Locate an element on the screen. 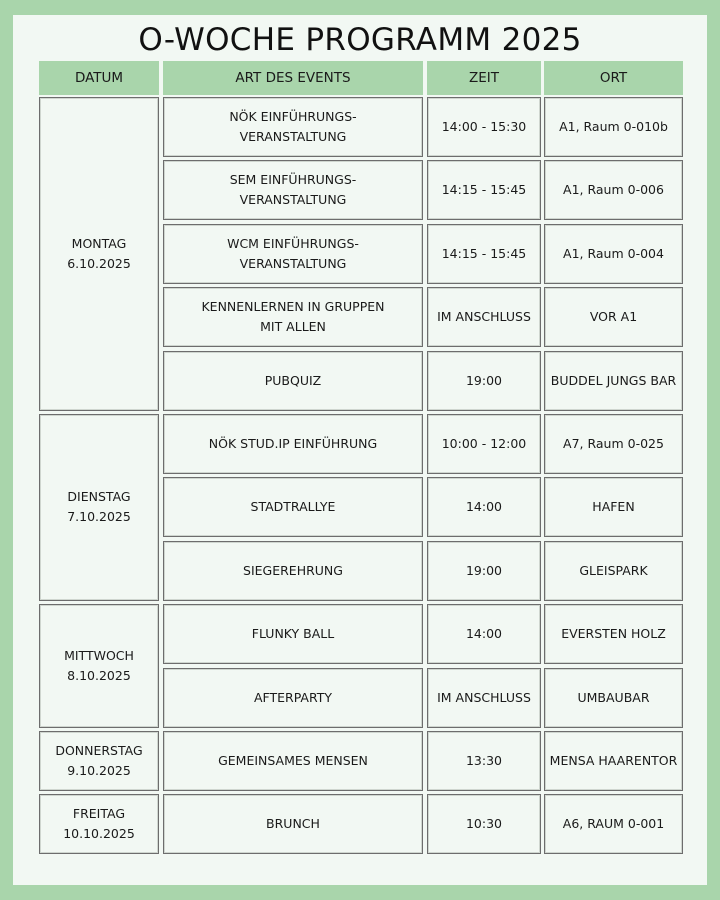 Image resolution: width=720 pixels, height=900 pixels. place-cell-text: A1, Raum 0-010b is located at coordinates (613, 126).